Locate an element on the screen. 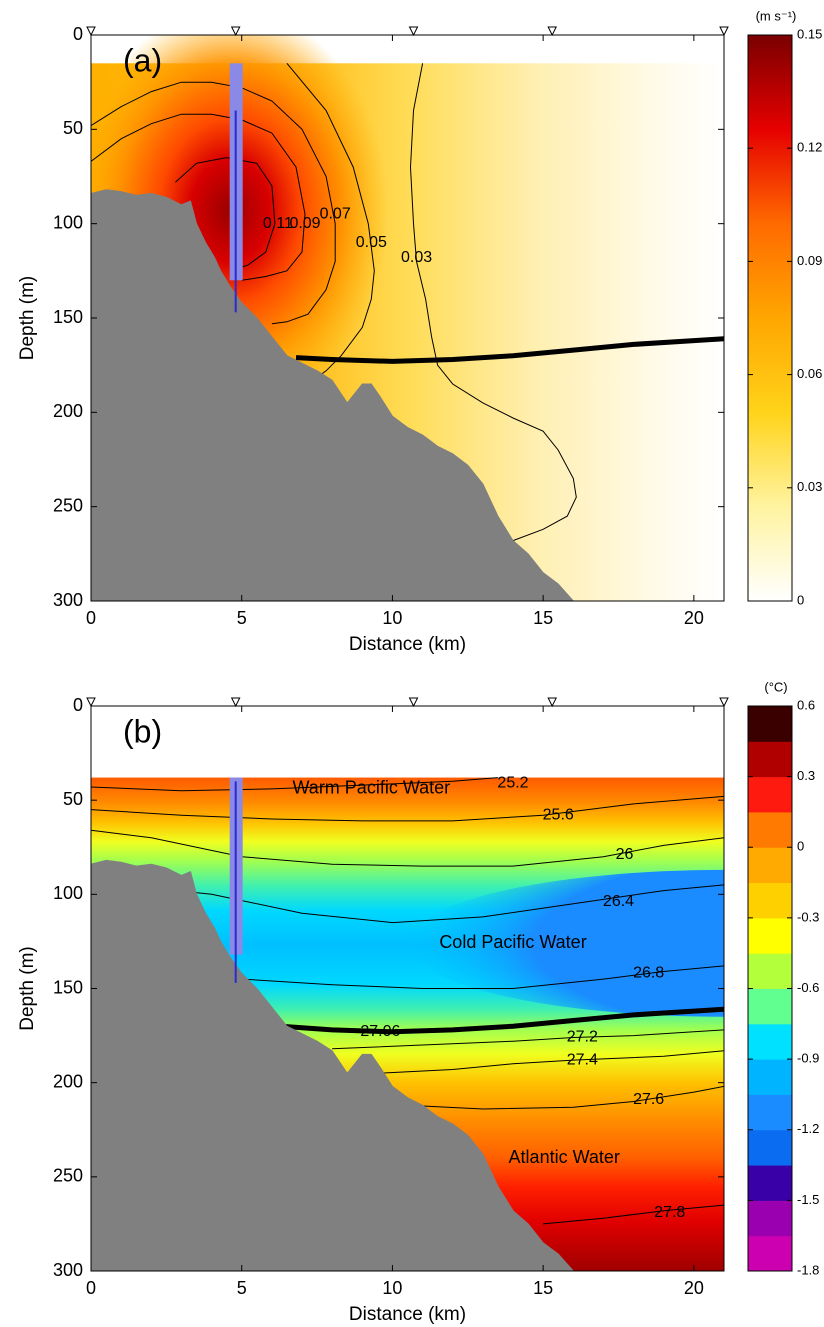 This screenshot has width=824, height=1327. contour-label: 26 is located at coordinates (625, 854).